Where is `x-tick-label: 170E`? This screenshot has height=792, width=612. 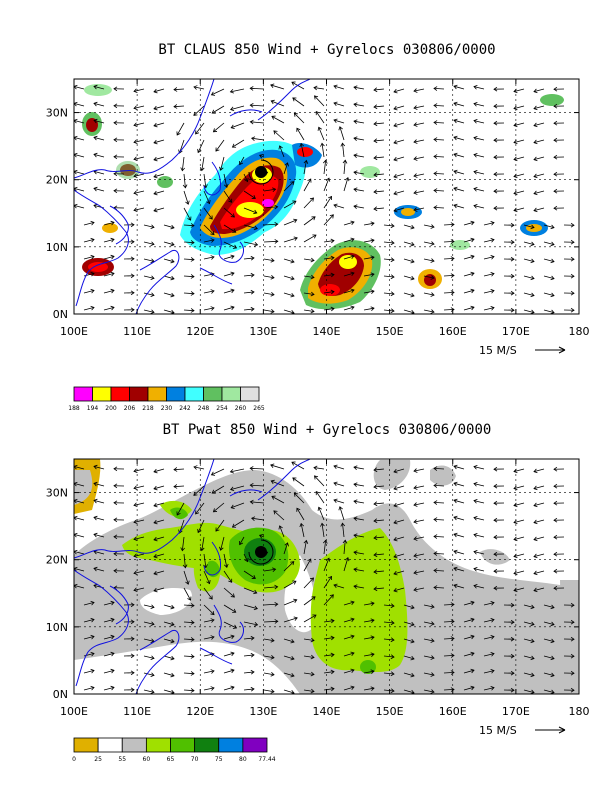 x-tick-label: 170E is located at coordinates (516, 331).